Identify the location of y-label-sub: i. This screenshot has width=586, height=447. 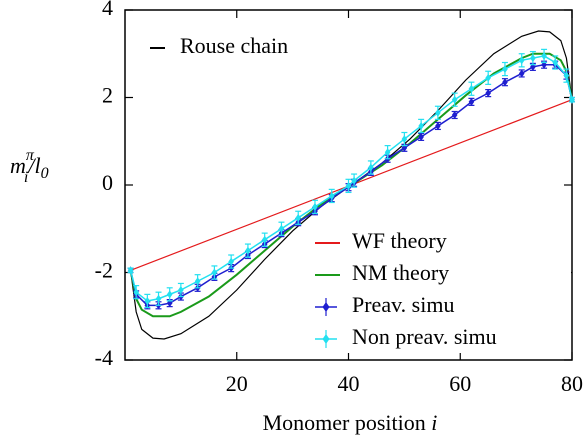
(26, 177).